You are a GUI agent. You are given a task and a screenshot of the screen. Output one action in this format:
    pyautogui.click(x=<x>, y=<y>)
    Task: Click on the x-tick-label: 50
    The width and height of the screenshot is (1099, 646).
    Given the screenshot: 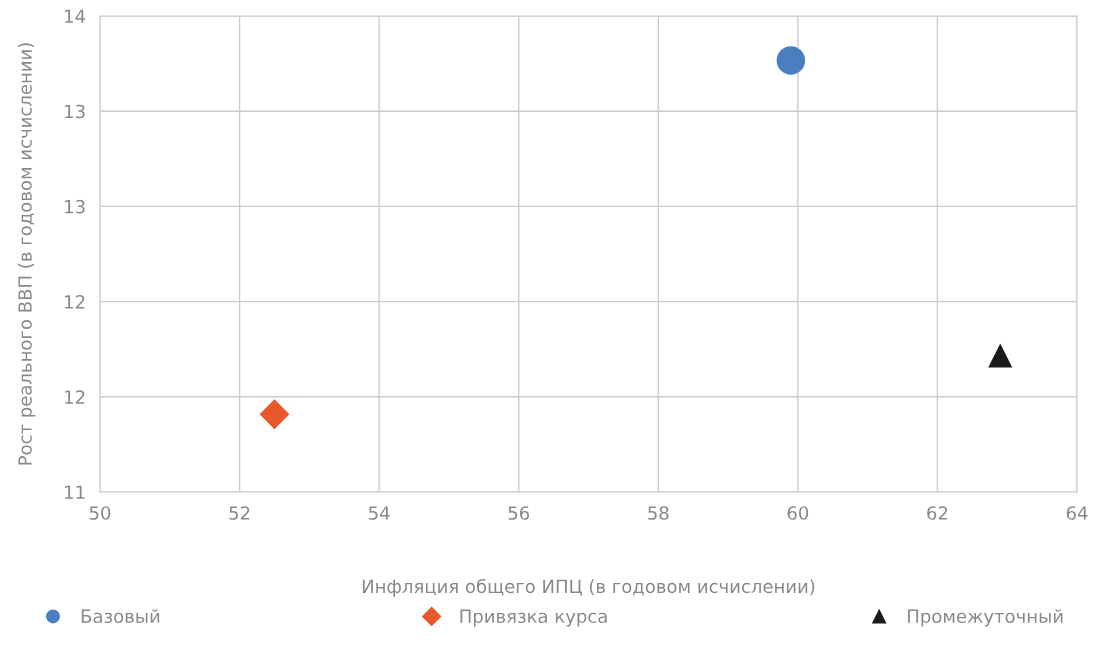 What is the action you would take?
    pyautogui.click(x=100, y=513)
    